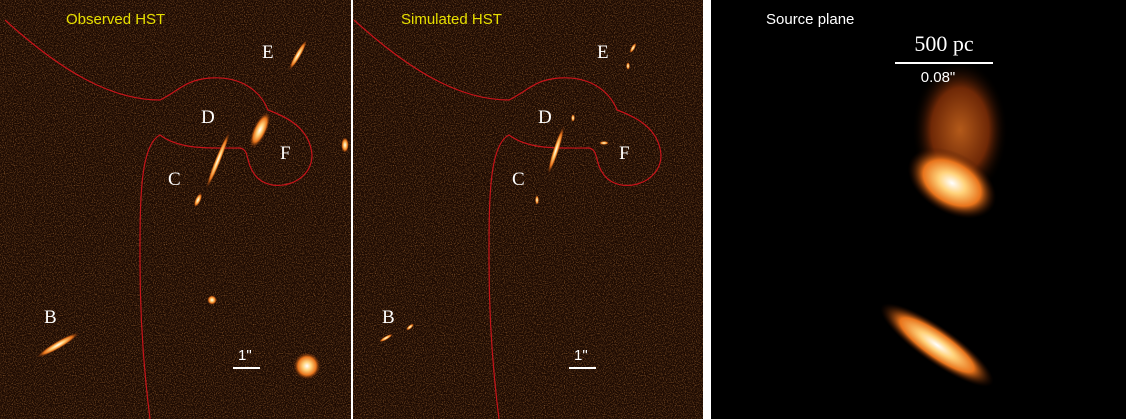 The width and height of the screenshot is (1126, 419). I want to click on scale-label: 0.08", so click(938, 77).